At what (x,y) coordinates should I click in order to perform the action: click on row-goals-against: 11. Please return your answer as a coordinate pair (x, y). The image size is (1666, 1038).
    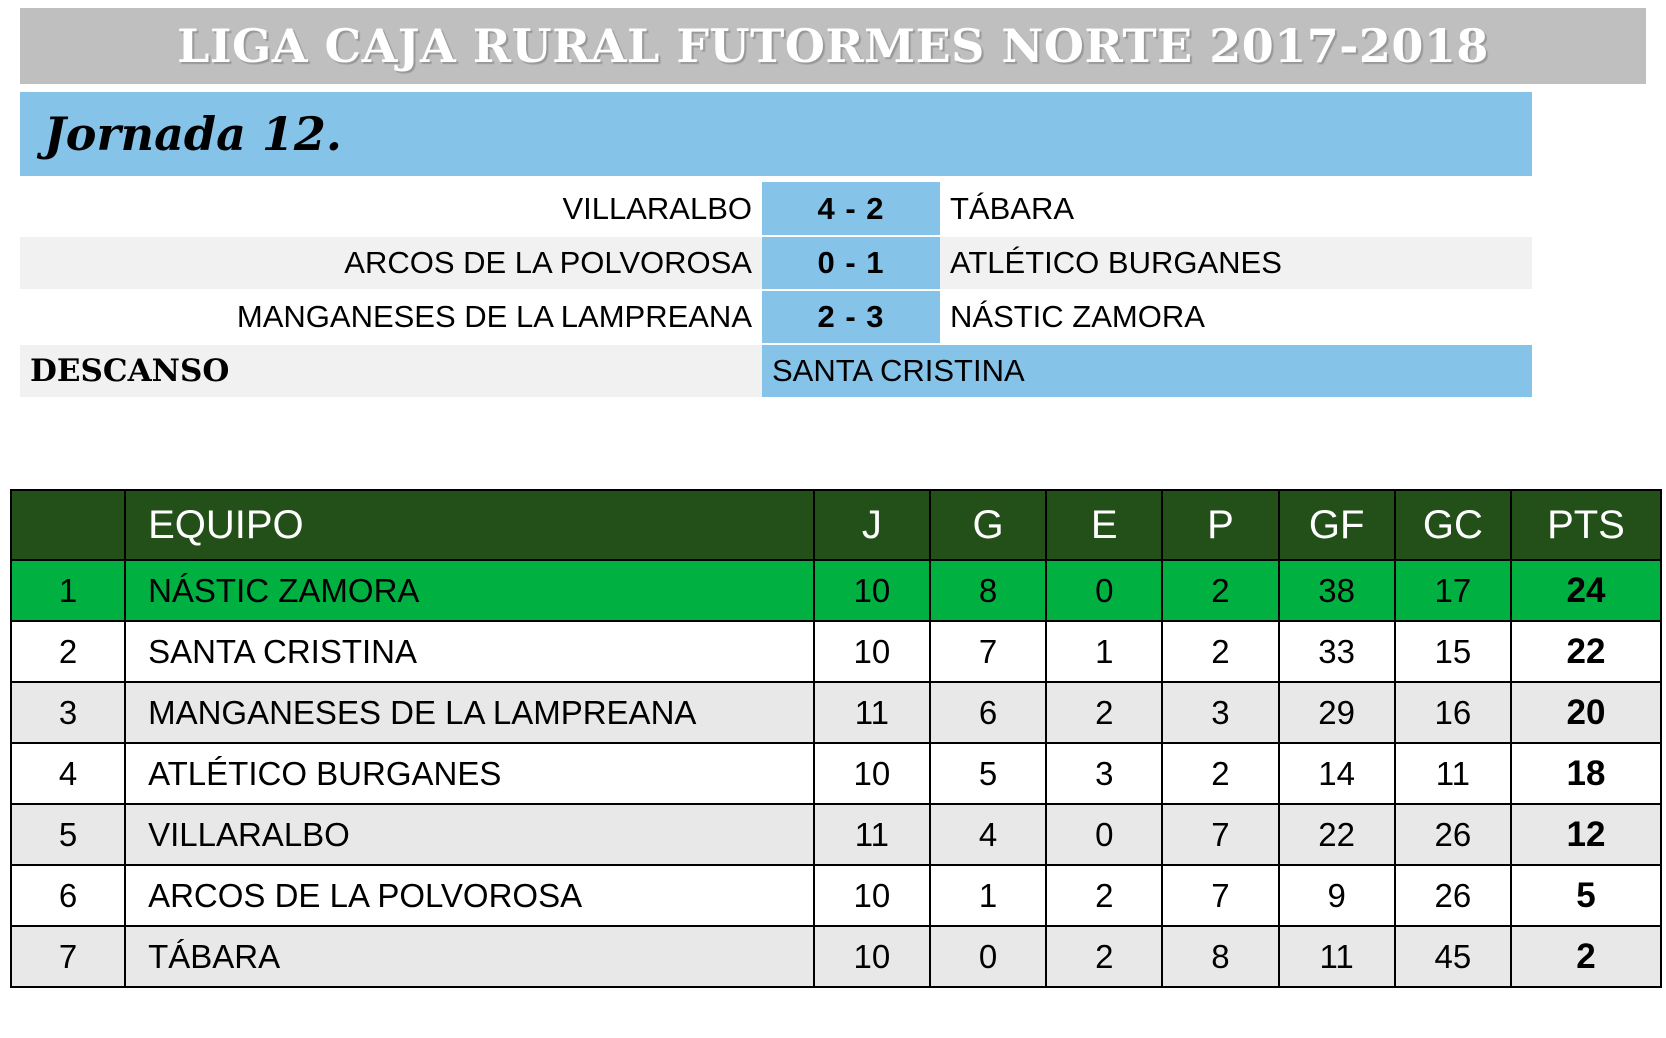
    Looking at the image, I should click on (1452, 773).